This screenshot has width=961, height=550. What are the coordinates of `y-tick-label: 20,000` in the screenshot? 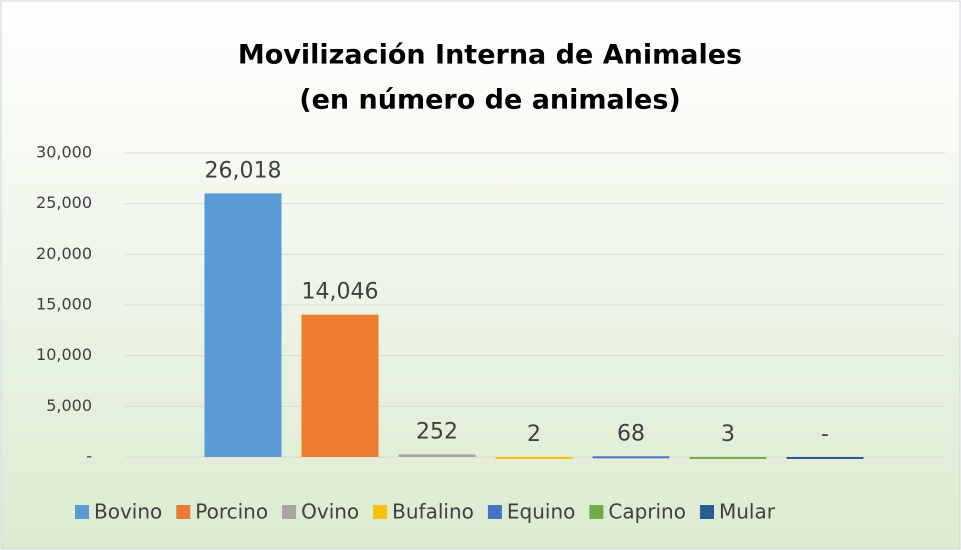 It's located at (64, 253).